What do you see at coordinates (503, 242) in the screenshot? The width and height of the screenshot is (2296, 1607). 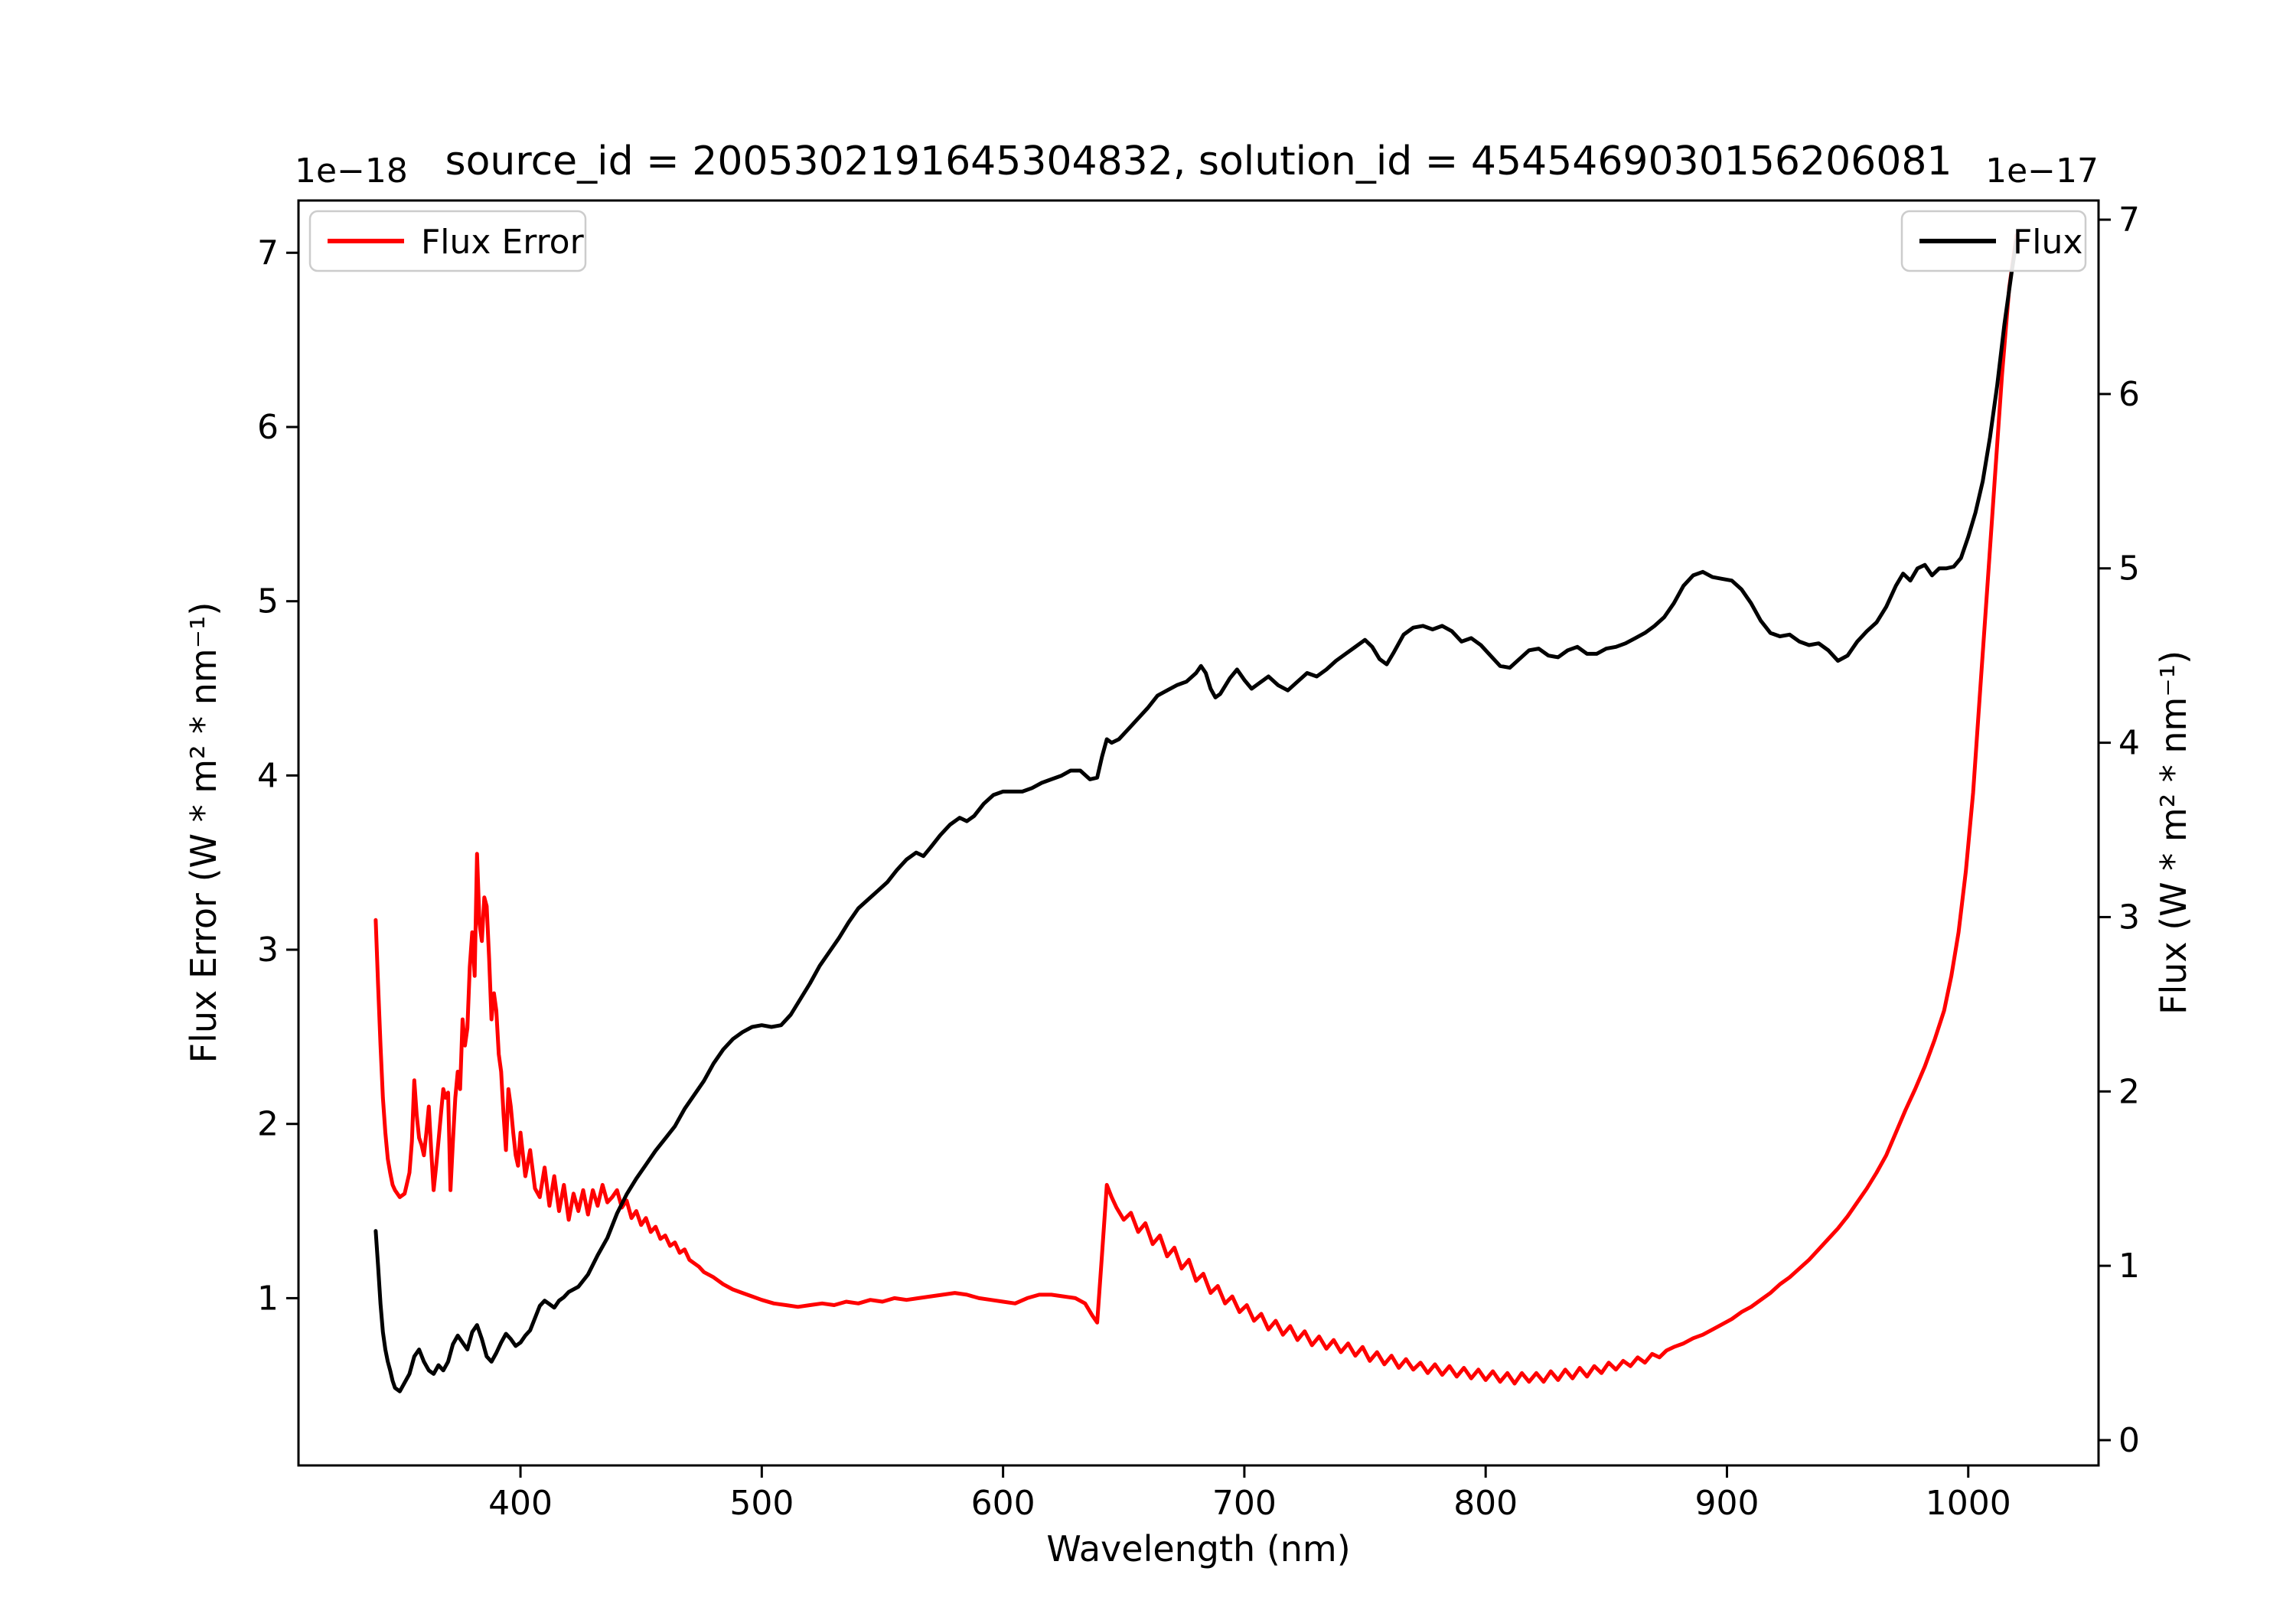 I see `legend-flux-error-label: Flux Error` at bounding box center [503, 242].